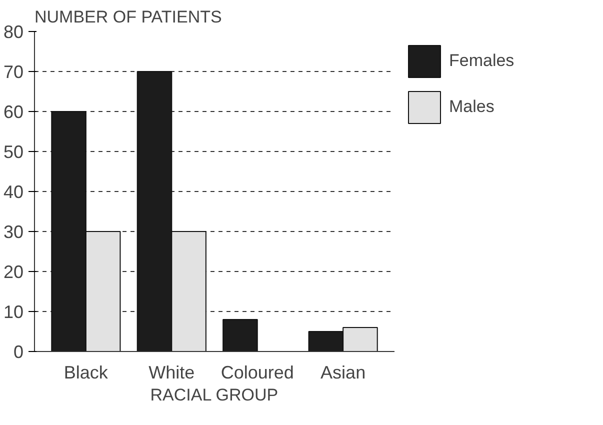 The height and width of the screenshot is (425, 603). Describe the element at coordinates (240, 335) in the screenshot. I see `bar` at that location.